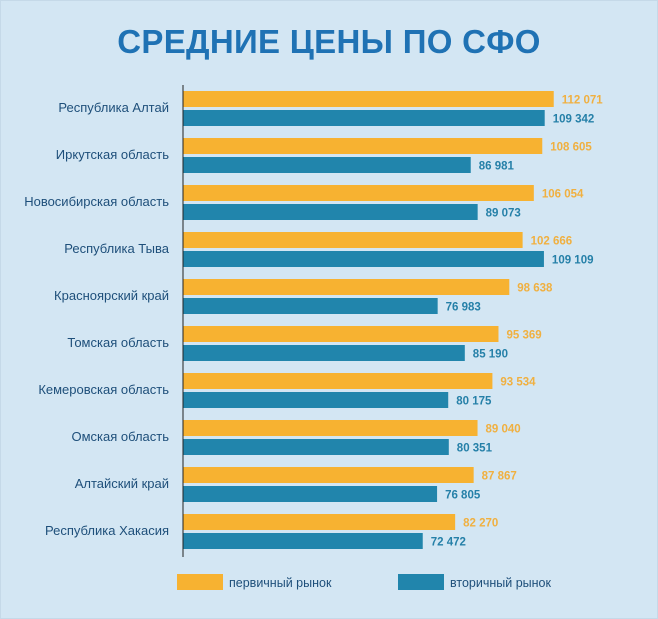 The height and width of the screenshot is (619, 658). Describe the element at coordinates (113, 107) in the screenshot. I see `category-label: Республика Алтай` at that location.